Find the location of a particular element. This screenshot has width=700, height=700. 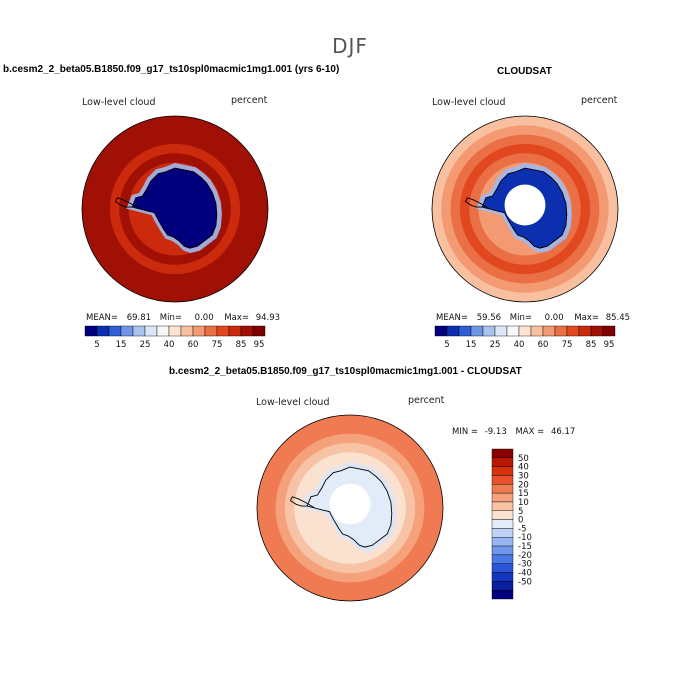

colorbar-tick-label: -40 is located at coordinates (525, 574).